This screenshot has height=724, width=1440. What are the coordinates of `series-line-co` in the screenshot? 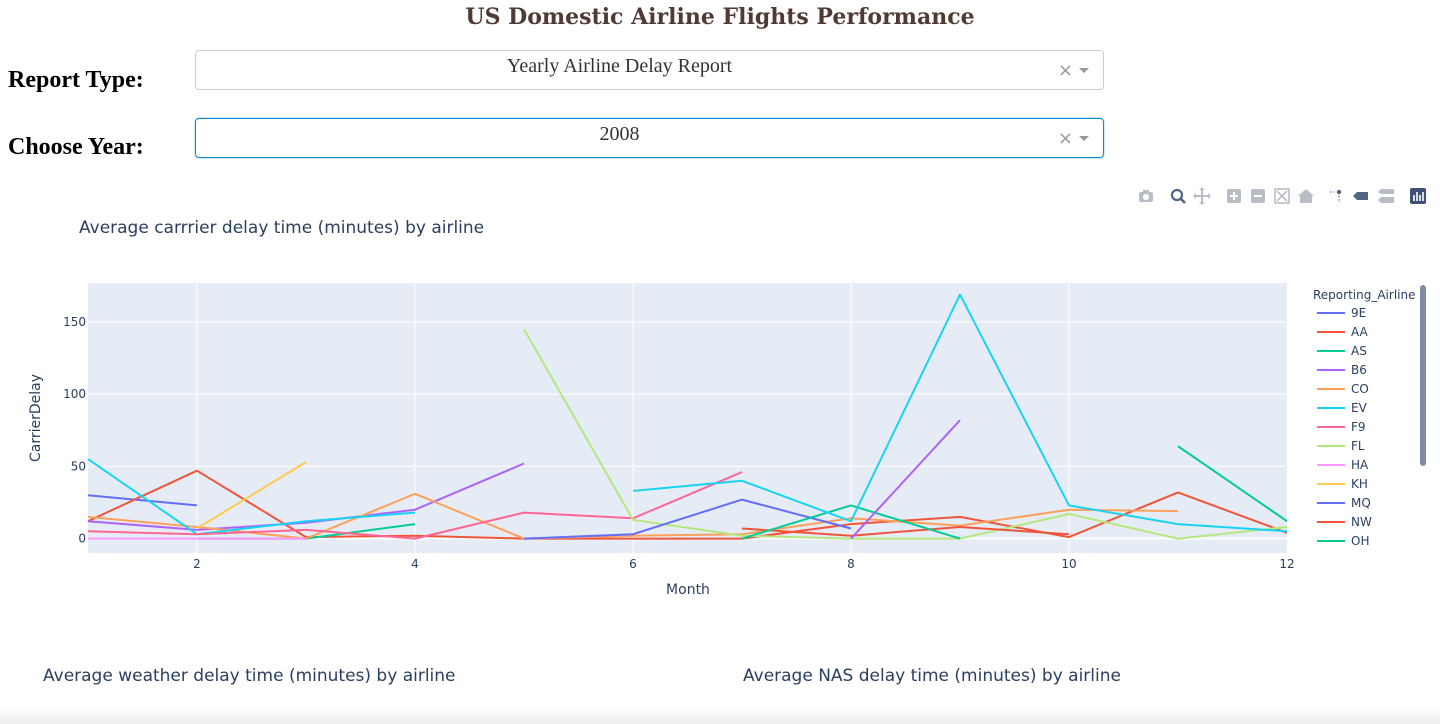 It's located at (633, 516).